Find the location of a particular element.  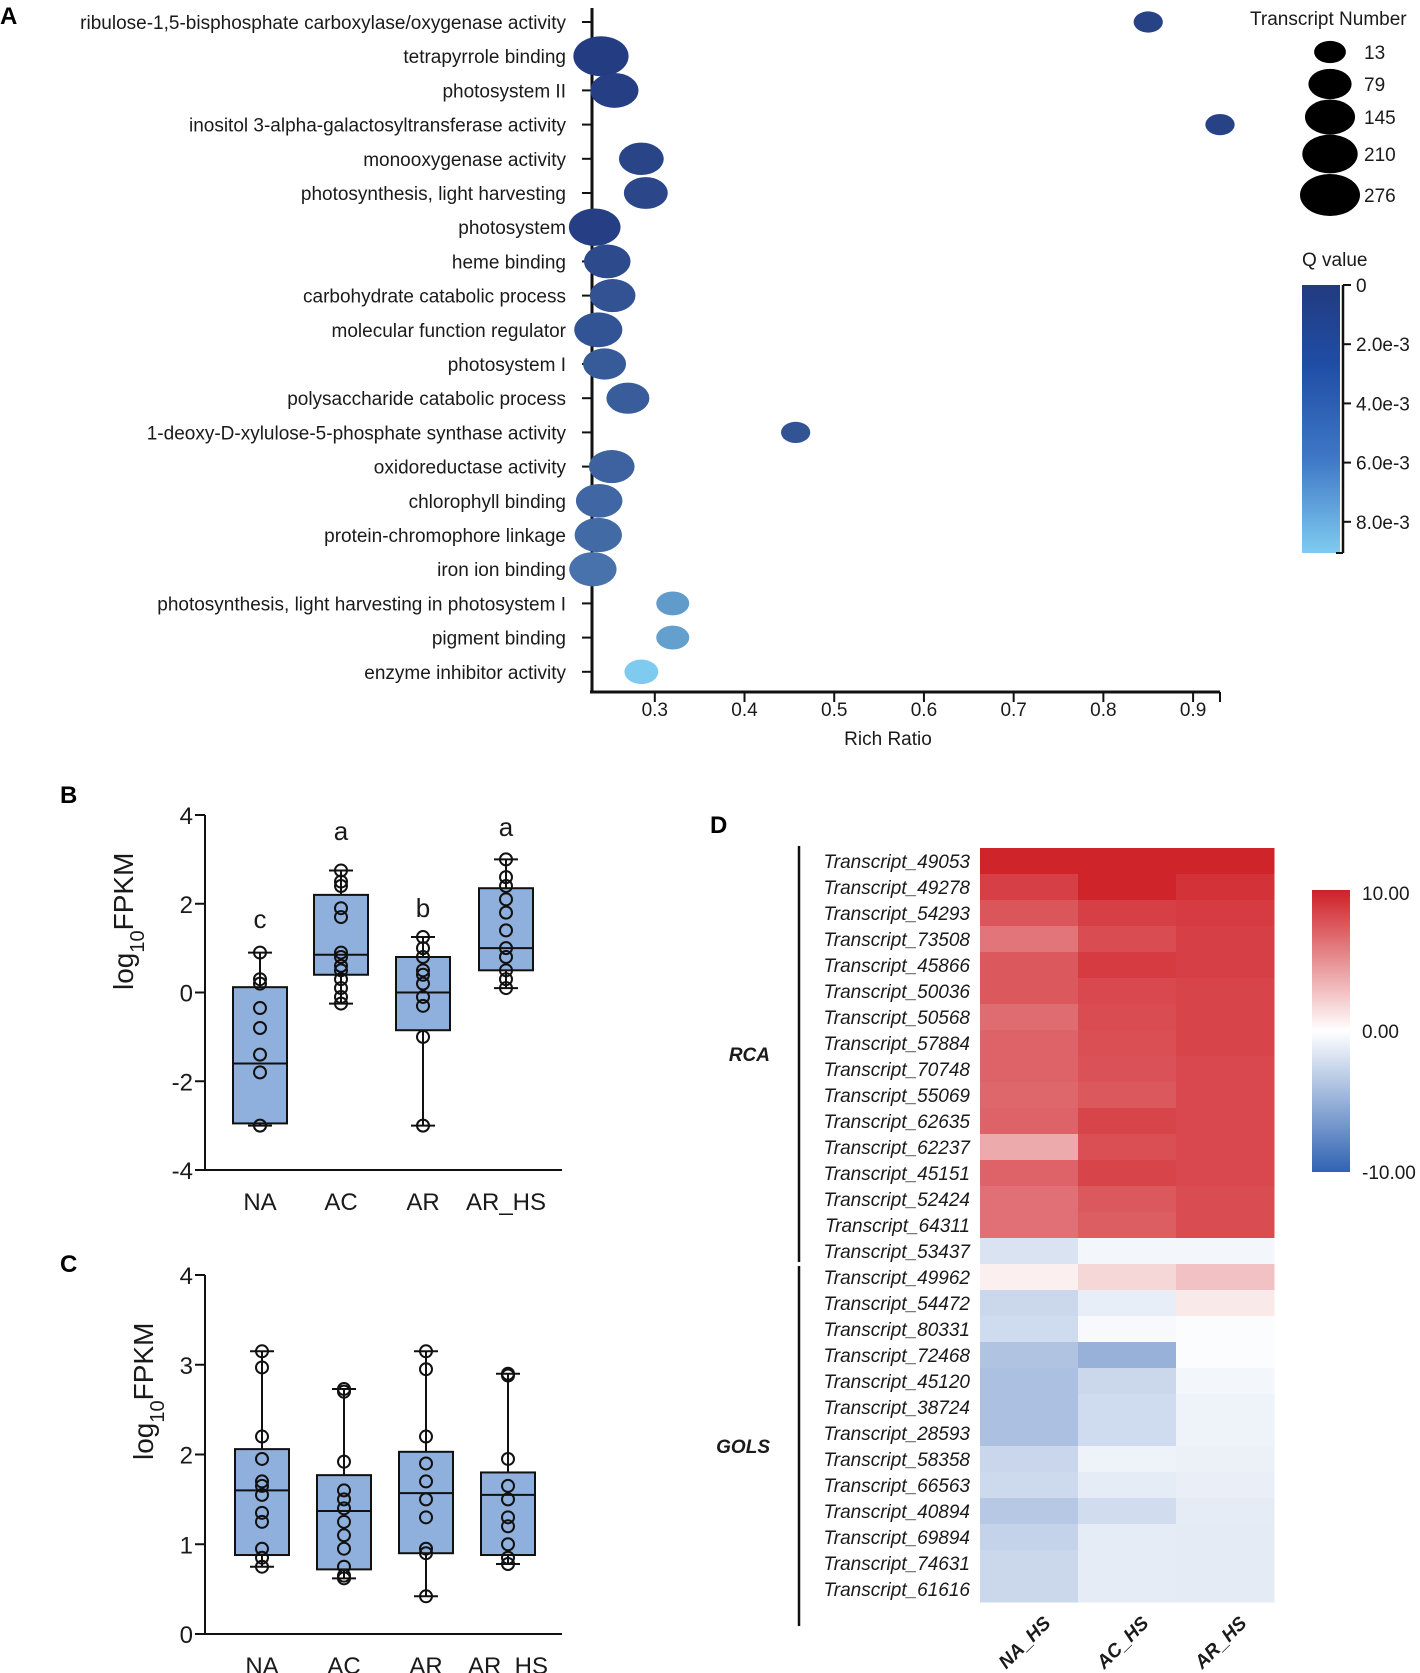

x-tick-label: AC is located at coordinates (340, 1202).